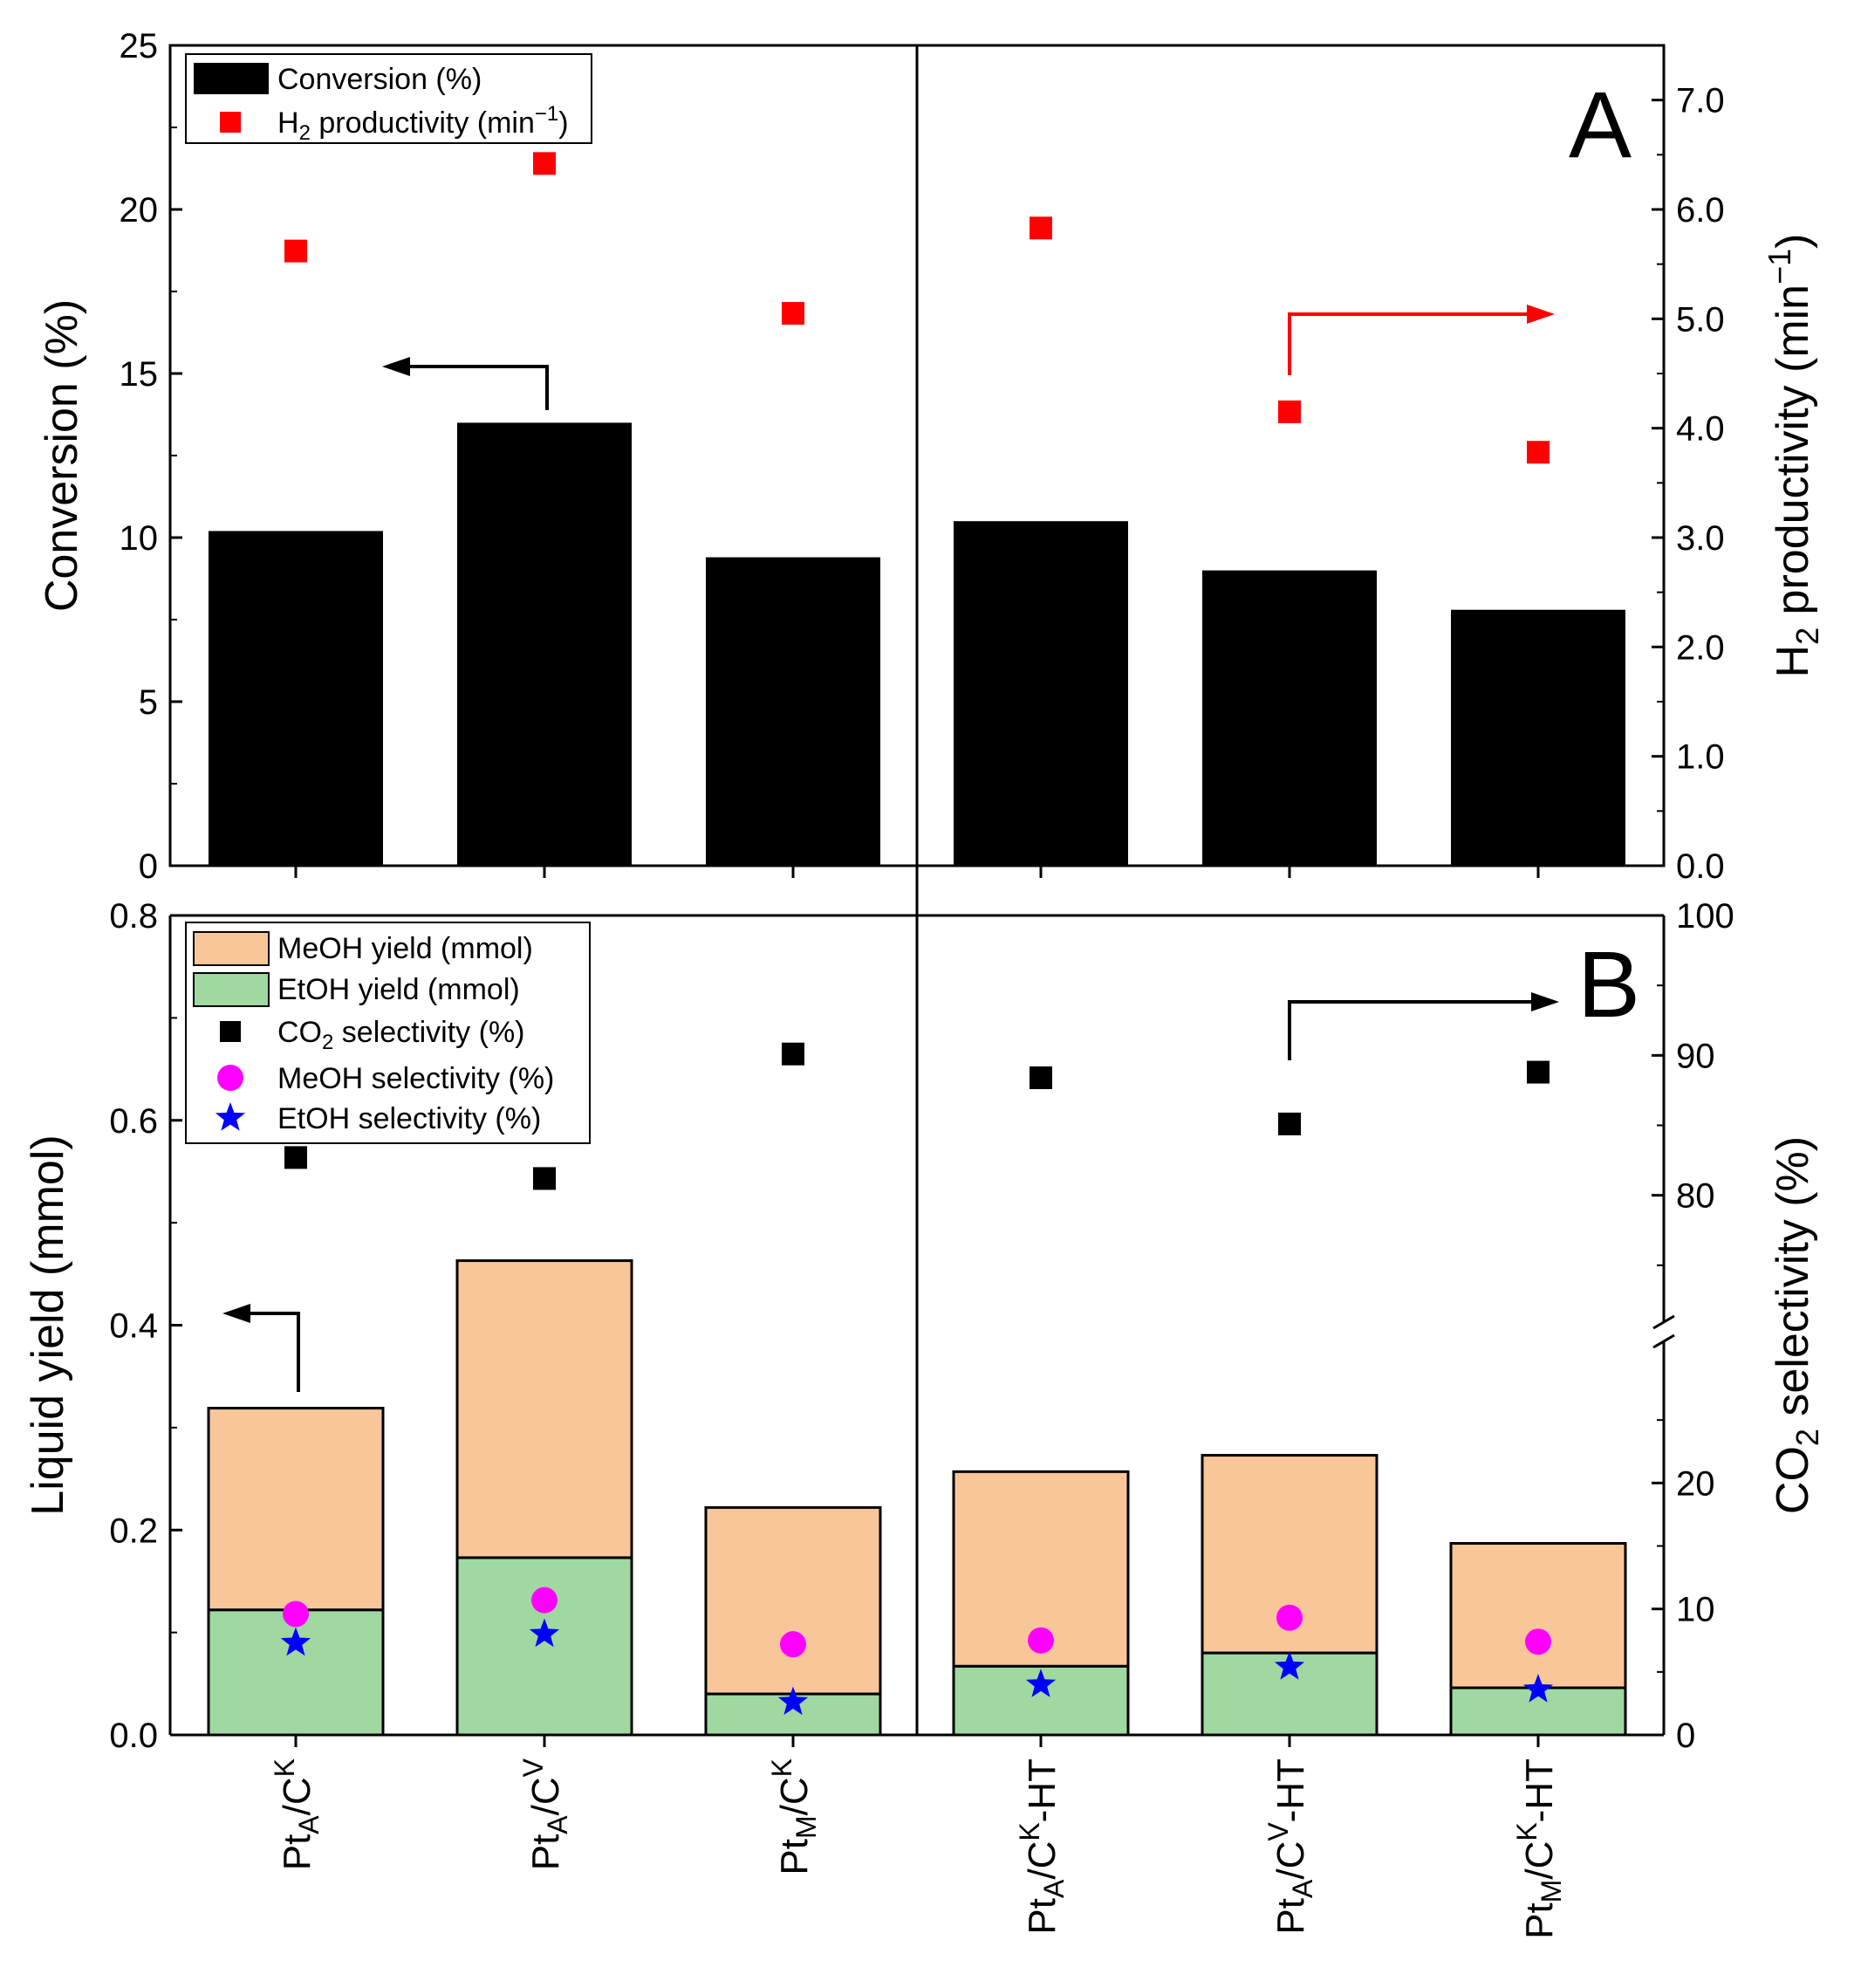 This screenshot has height=1988, width=1854. I want to click on y2-tick-label: 20, so click(1696, 1483).